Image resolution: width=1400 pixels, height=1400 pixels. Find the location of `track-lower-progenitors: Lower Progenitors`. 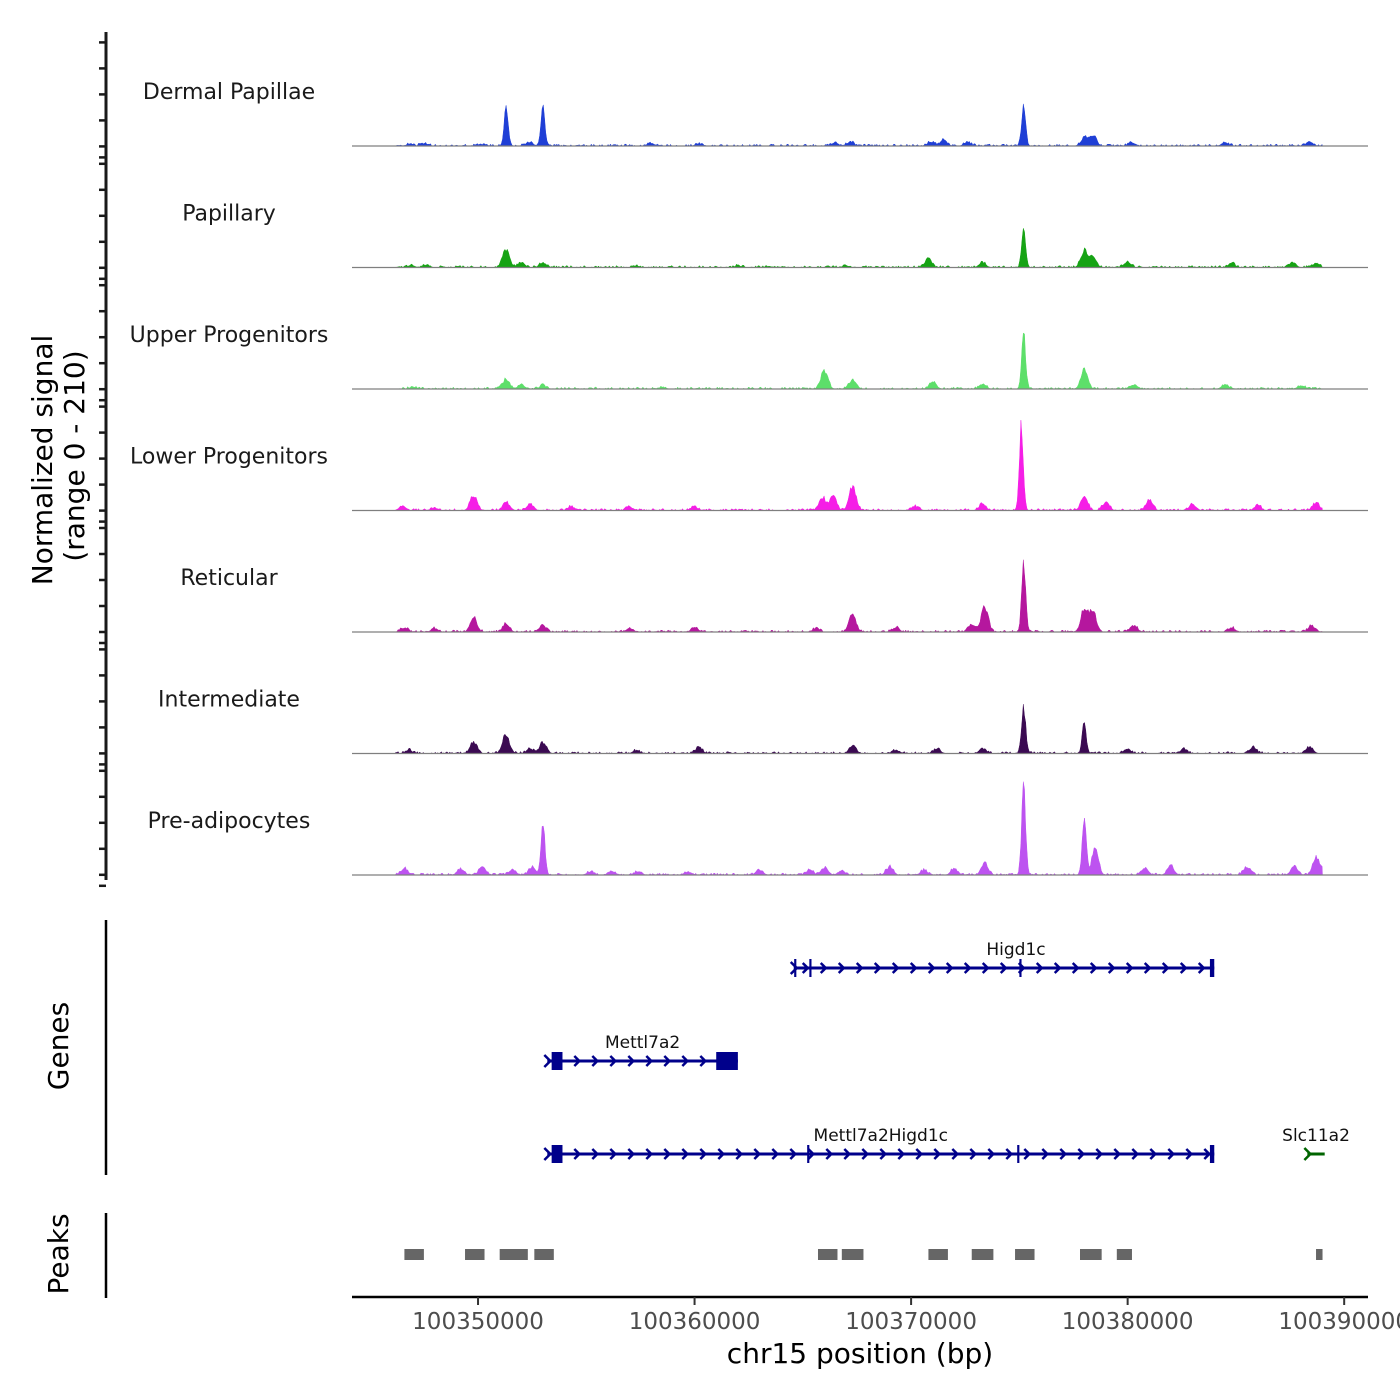

track-lower-progenitors: Lower Progenitors is located at coordinates (749, 466).